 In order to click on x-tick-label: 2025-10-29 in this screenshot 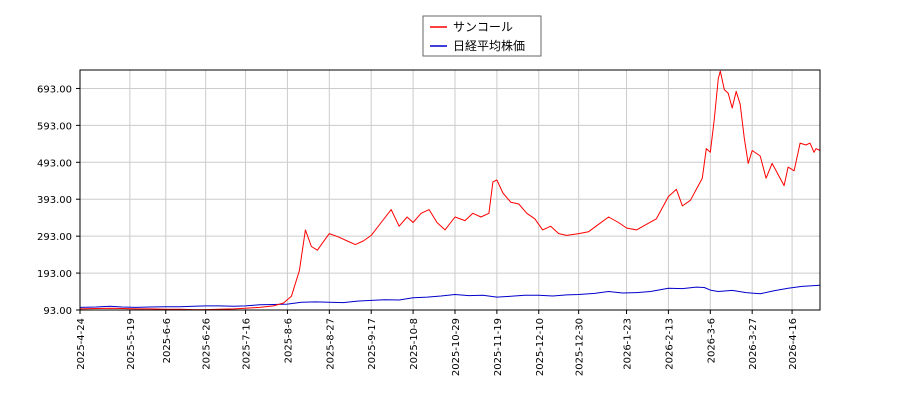, I will do `click(456, 347)`.